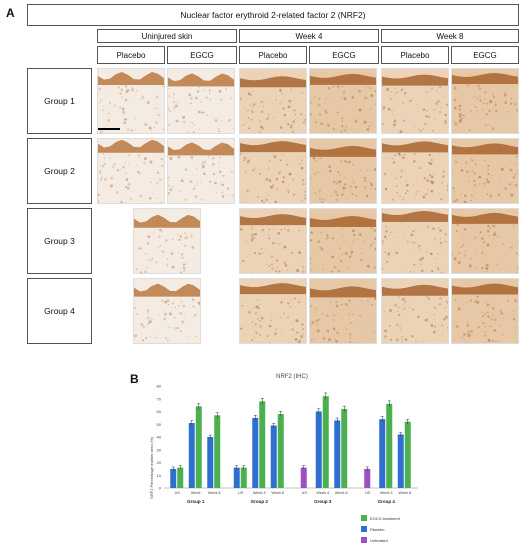 This screenshot has height=555, width=525. I want to click on treatment-header-2: Placebo, so click(273, 55).